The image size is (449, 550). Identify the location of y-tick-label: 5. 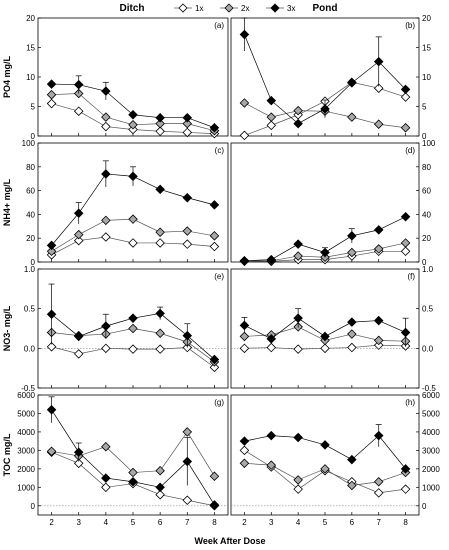
(424, 107).